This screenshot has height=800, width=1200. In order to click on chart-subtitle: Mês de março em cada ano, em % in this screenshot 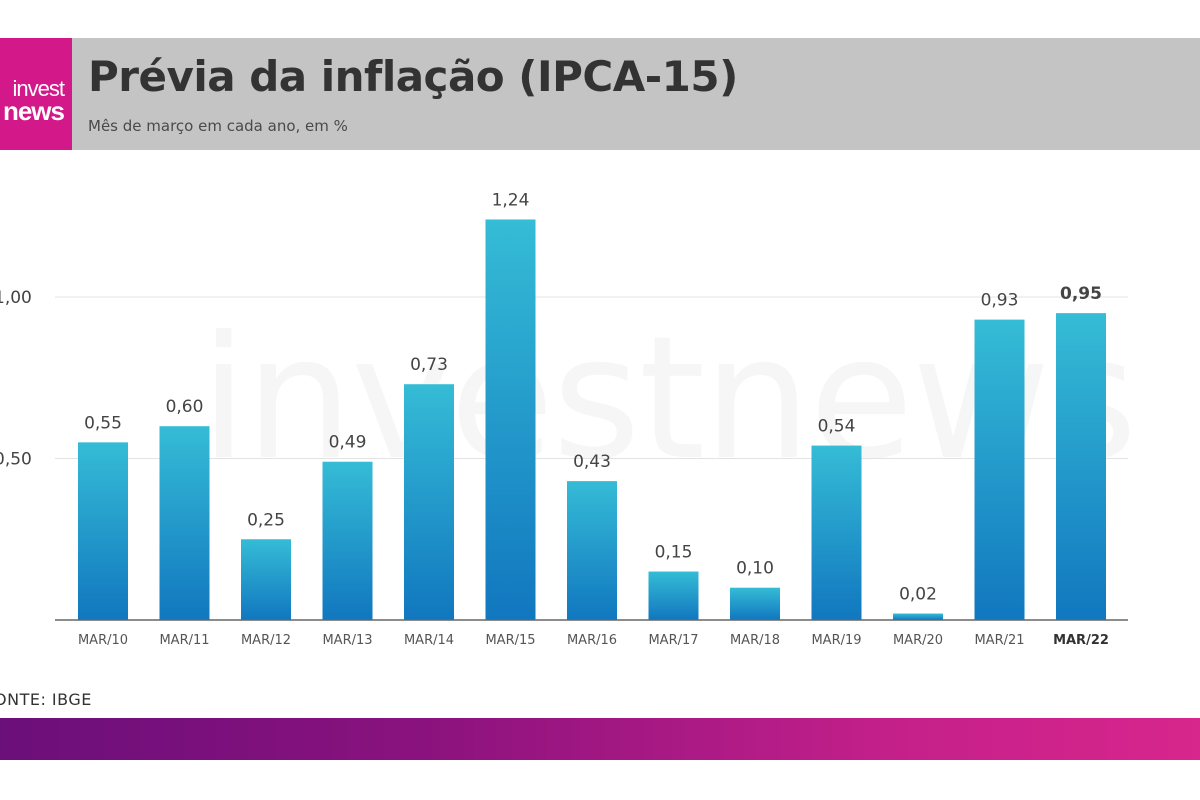, I will do `click(218, 126)`.